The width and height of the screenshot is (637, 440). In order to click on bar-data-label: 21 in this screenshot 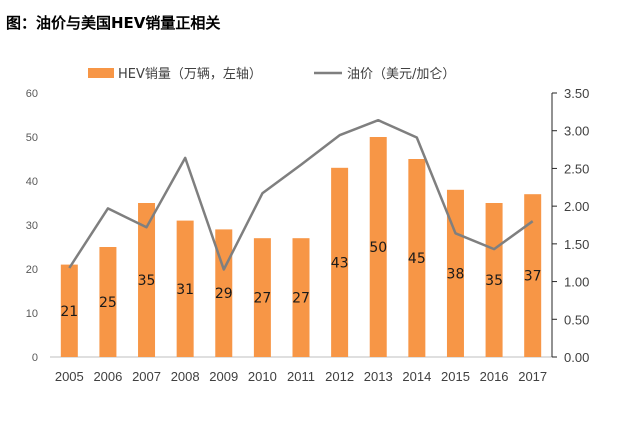, I will do `click(69, 312)`.